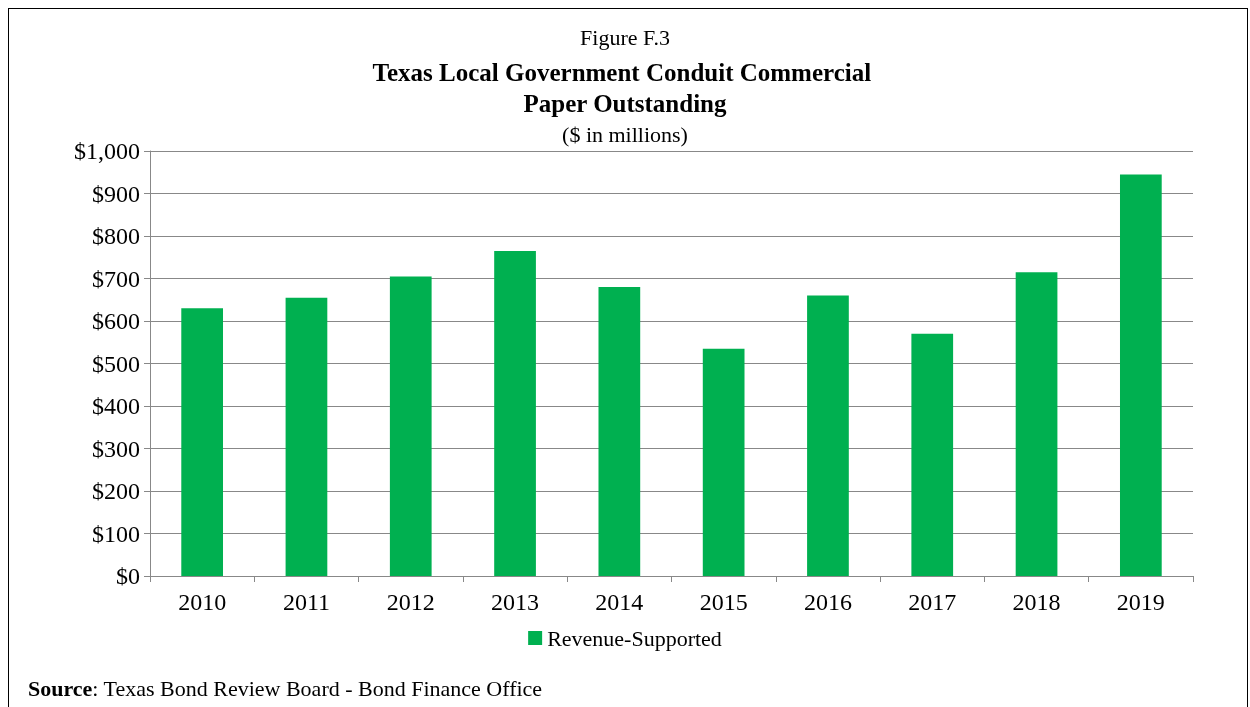  I want to click on y-tick-label: $600, so click(116, 321).